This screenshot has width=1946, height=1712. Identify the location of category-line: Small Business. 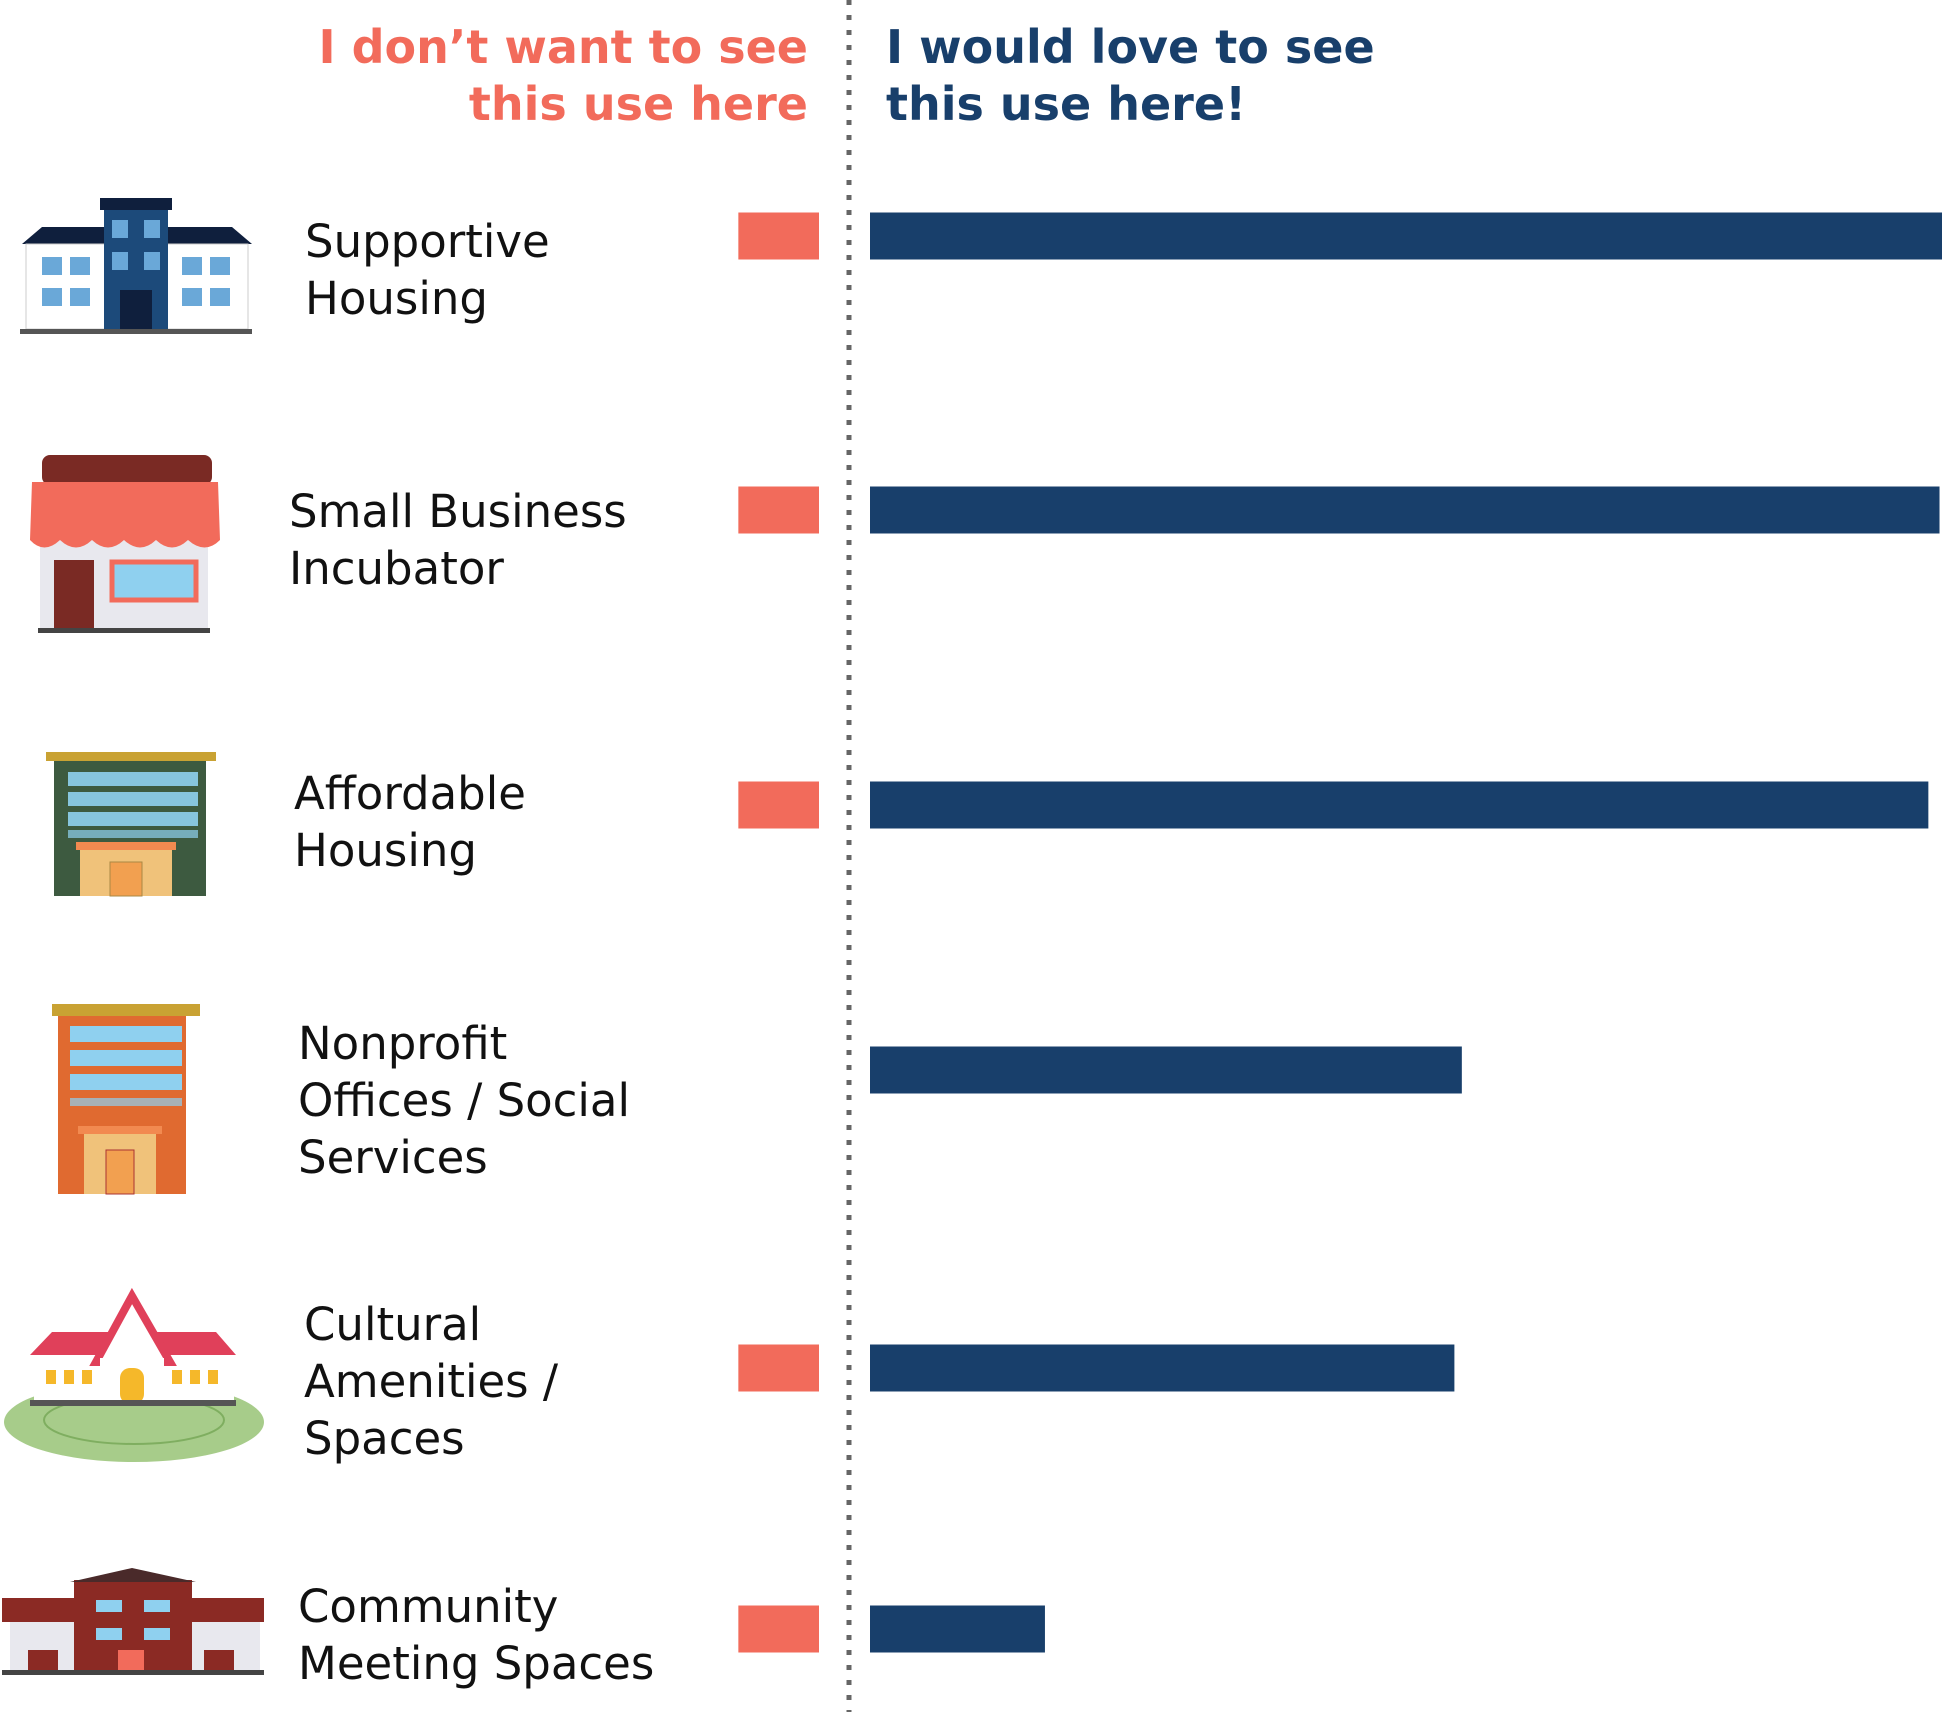
(458, 511).